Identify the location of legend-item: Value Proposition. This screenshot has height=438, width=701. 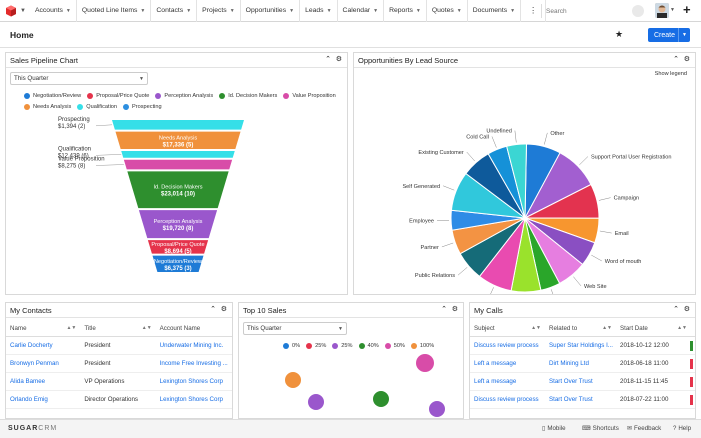
(309, 95).